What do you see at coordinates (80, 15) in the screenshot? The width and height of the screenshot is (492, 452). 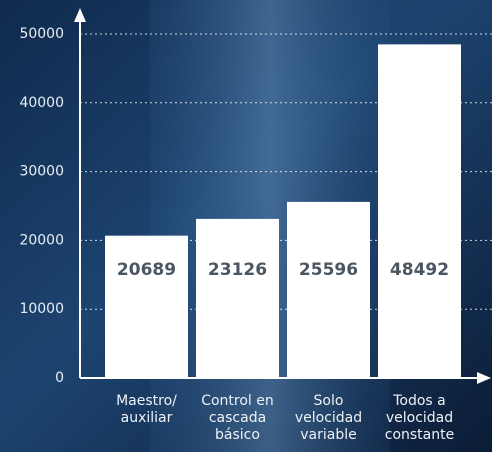 I see `y-axis-arrow` at bounding box center [80, 15].